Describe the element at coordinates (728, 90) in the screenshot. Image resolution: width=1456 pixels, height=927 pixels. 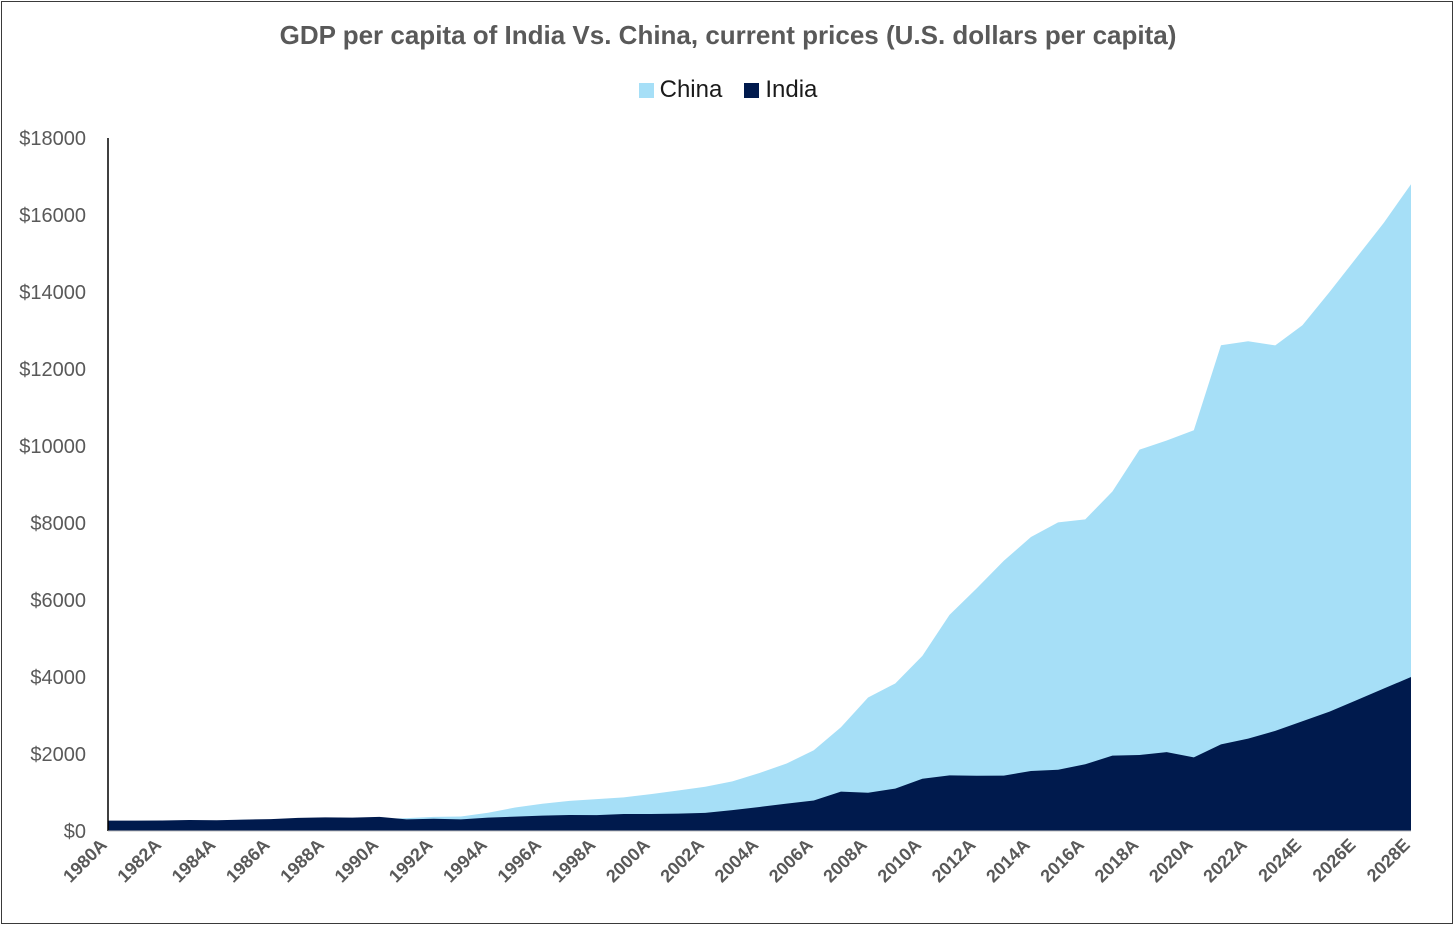
I see `chart-legend: China India` at that location.